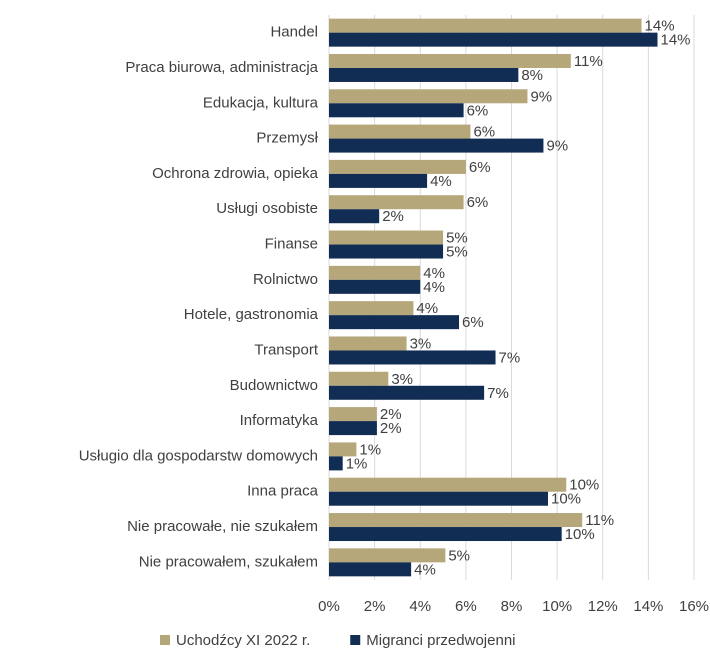 The width and height of the screenshot is (710, 653). What do you see at coordinates (222, 526) in the screenshot?
I see `y-tick-label: Nie pracowałe, nie szukałem` at bounding box center [222, 526].